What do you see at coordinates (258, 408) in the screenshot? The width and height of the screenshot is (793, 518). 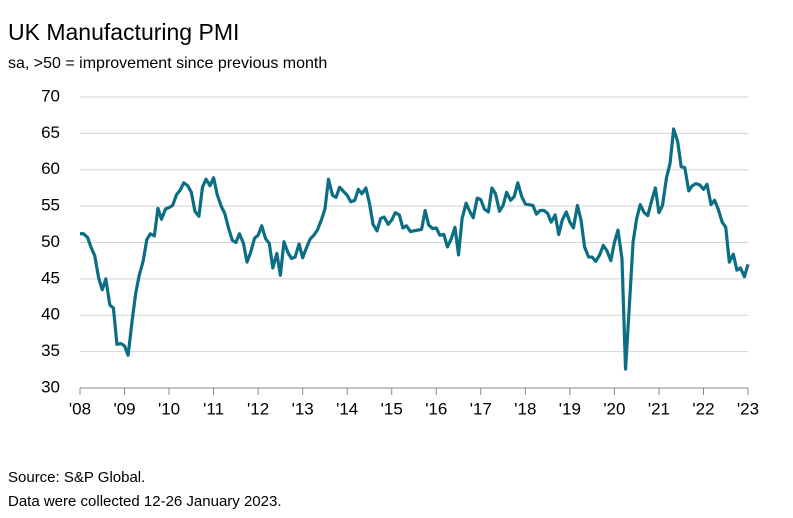 I see `x-tick-label: '12` at bounding box center [258, 408].